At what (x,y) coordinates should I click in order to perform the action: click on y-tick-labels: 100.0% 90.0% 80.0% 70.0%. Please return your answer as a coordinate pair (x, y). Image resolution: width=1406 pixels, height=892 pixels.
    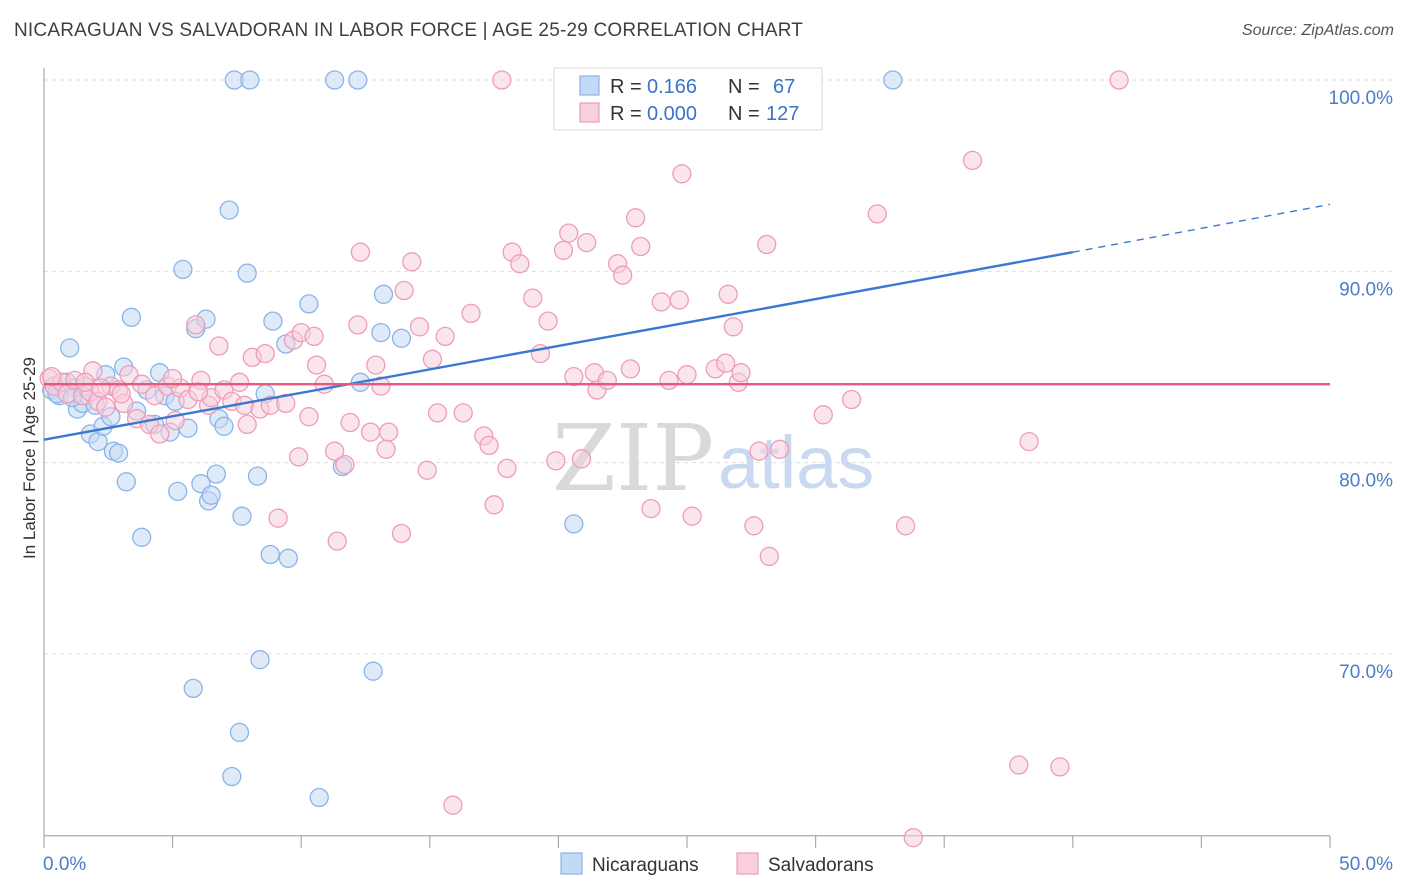
    Looking at the image, I should click on (1361, 385).